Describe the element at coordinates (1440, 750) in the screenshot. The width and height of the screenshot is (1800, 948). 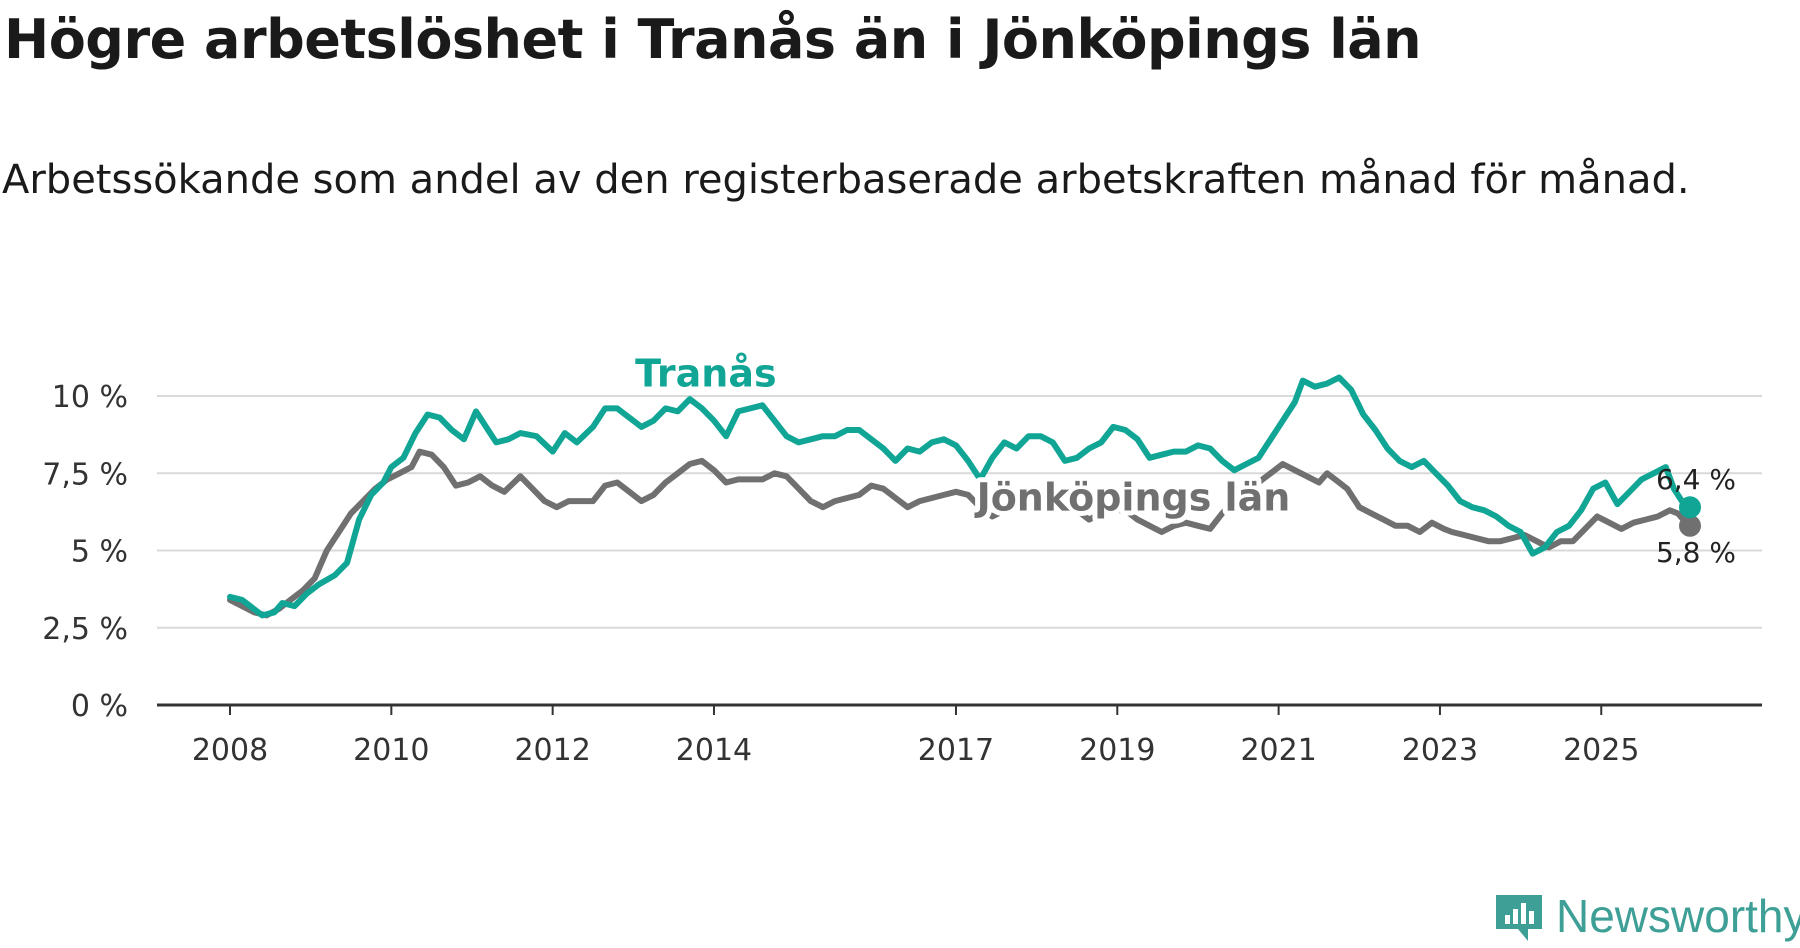
I see `x-tick-label: 2023` at that location.